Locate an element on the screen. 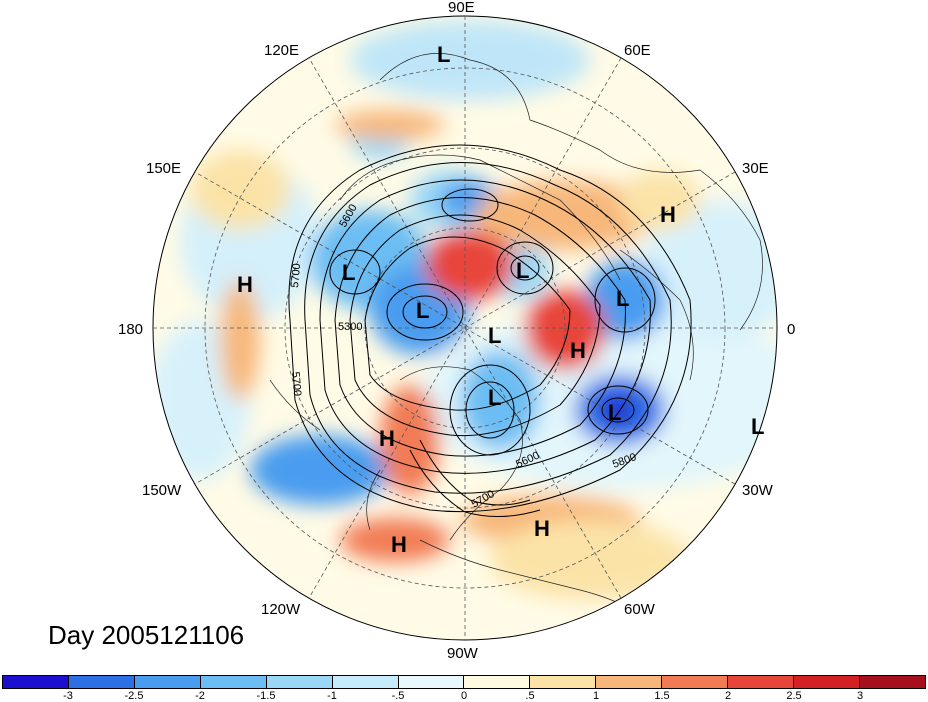  colorbar-tick-label: -.5 is located at coordinates (398, 696).